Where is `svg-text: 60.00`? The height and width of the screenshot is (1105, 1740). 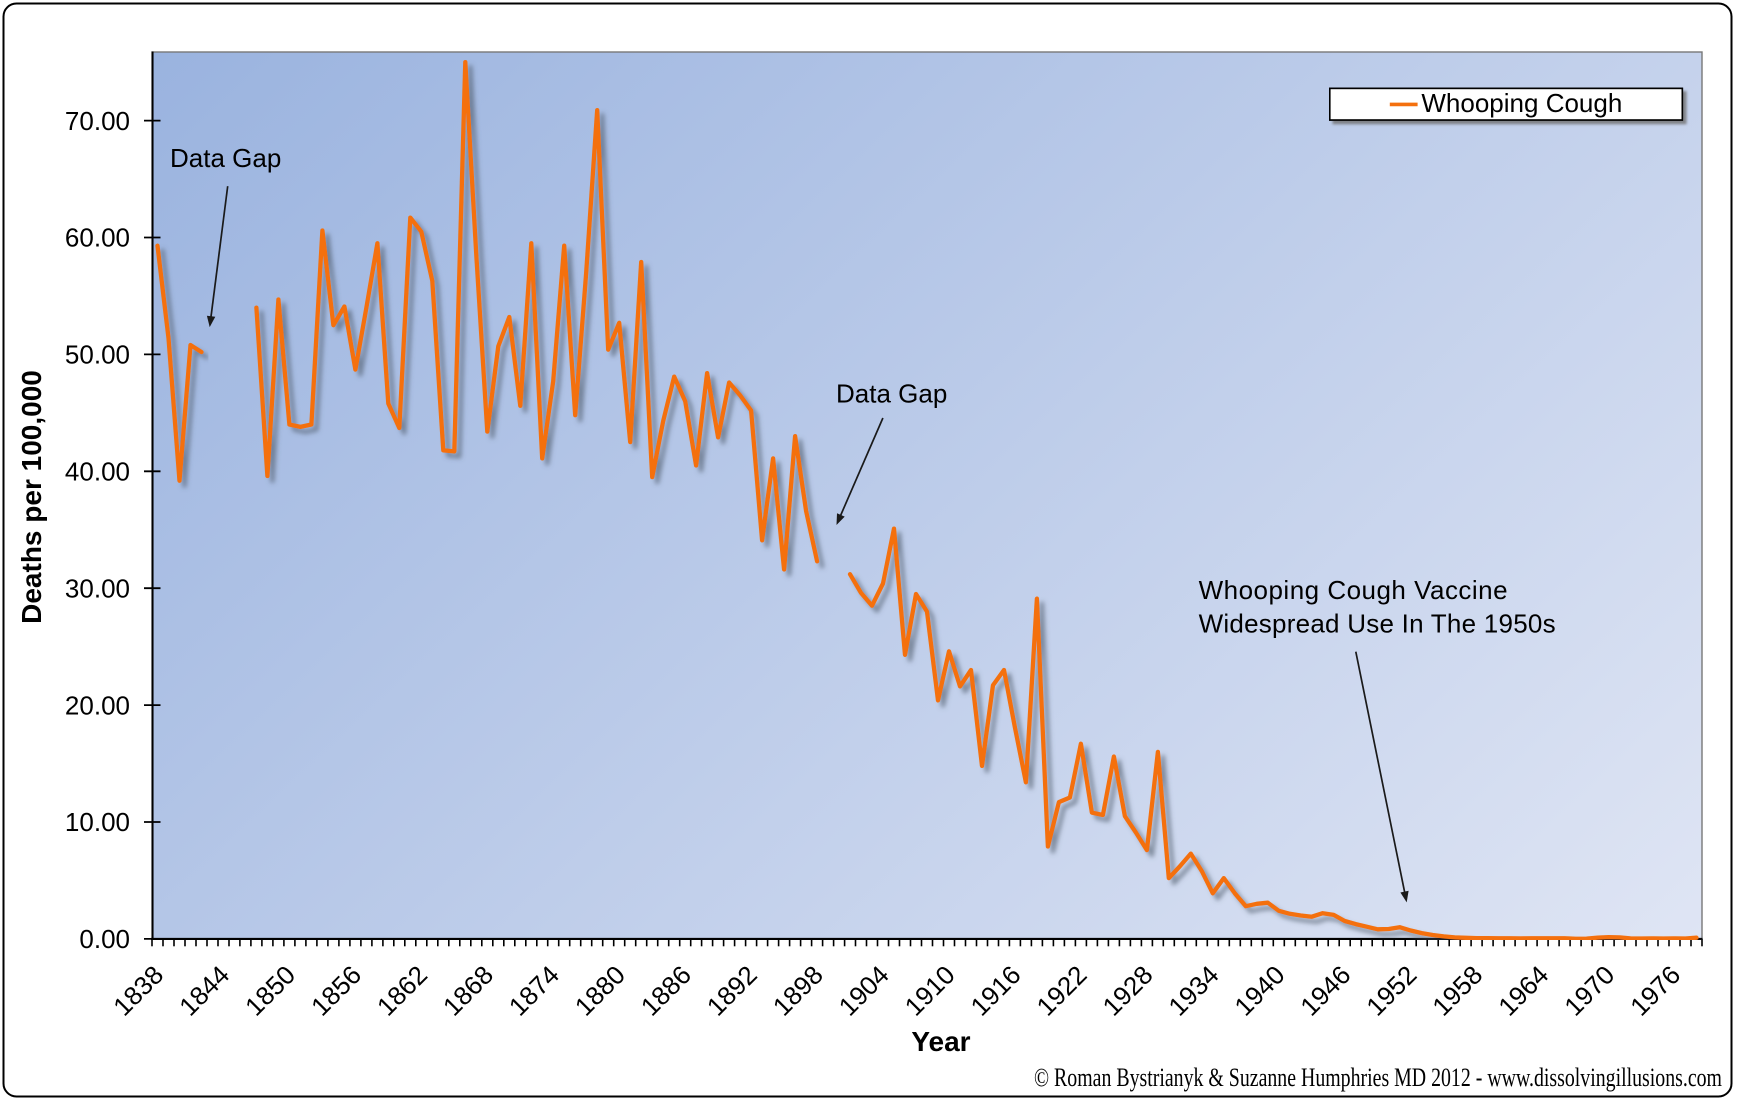 svg-text: 60.00 is located at coordinates (97, 238).